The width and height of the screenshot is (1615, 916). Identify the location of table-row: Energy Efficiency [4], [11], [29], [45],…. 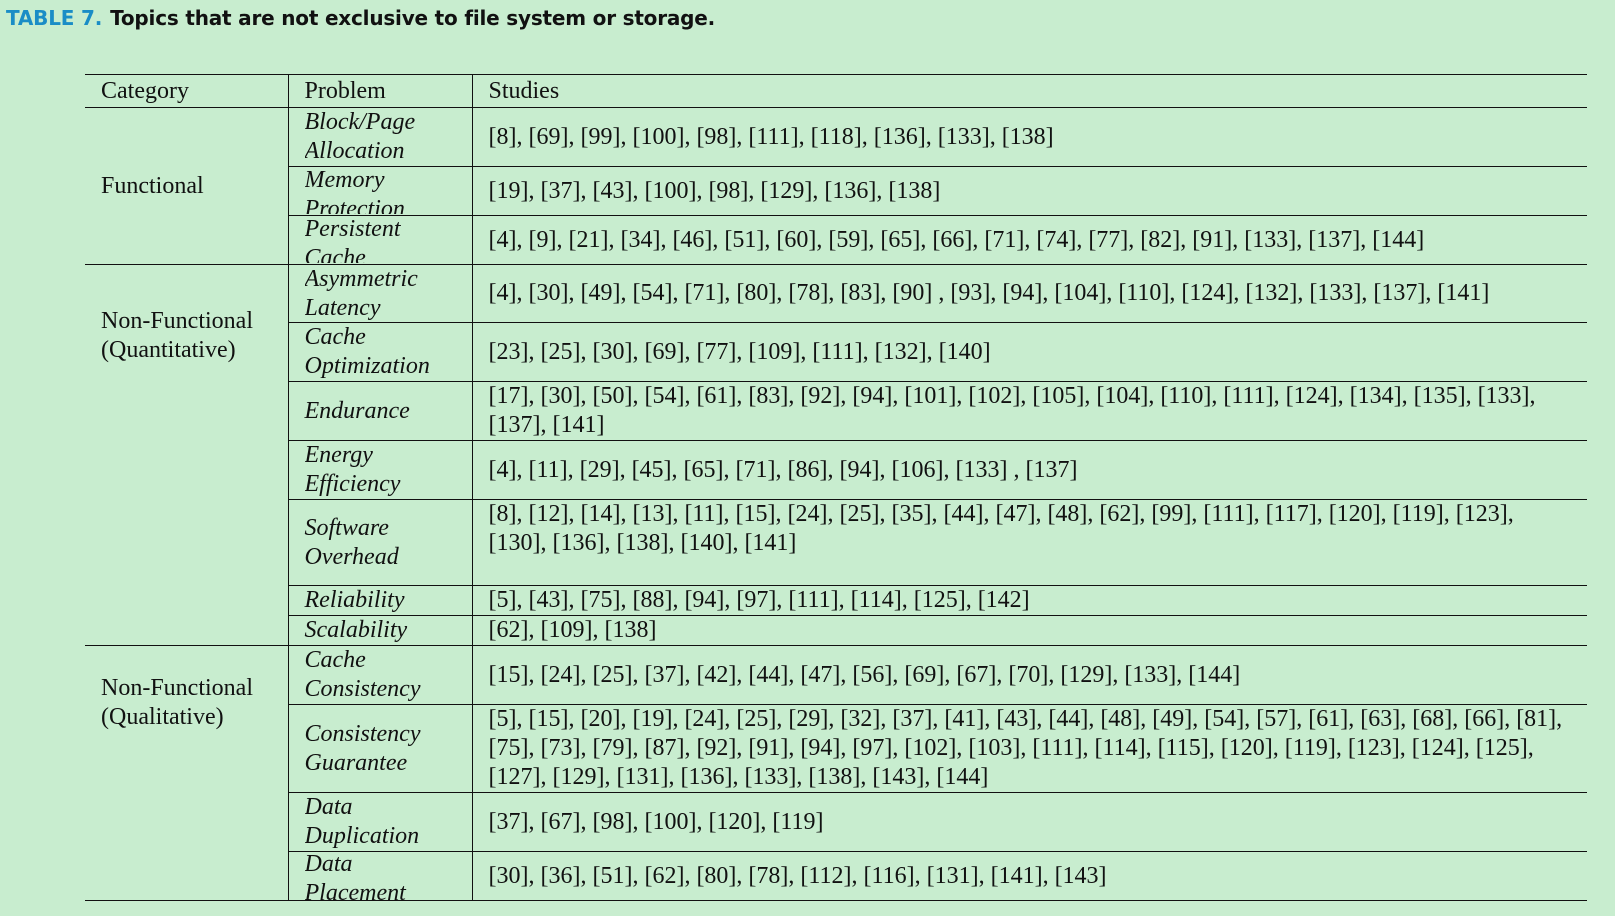
(836, 470).